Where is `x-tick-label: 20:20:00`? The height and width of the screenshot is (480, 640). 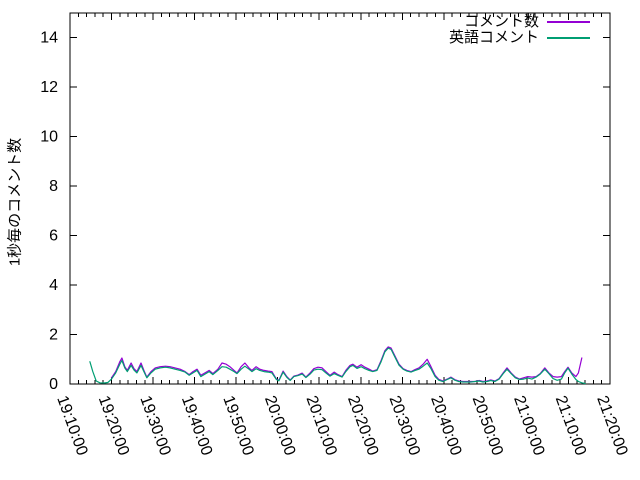
x-tick-label: 20:20:00 is located at coordinates (362, 426).